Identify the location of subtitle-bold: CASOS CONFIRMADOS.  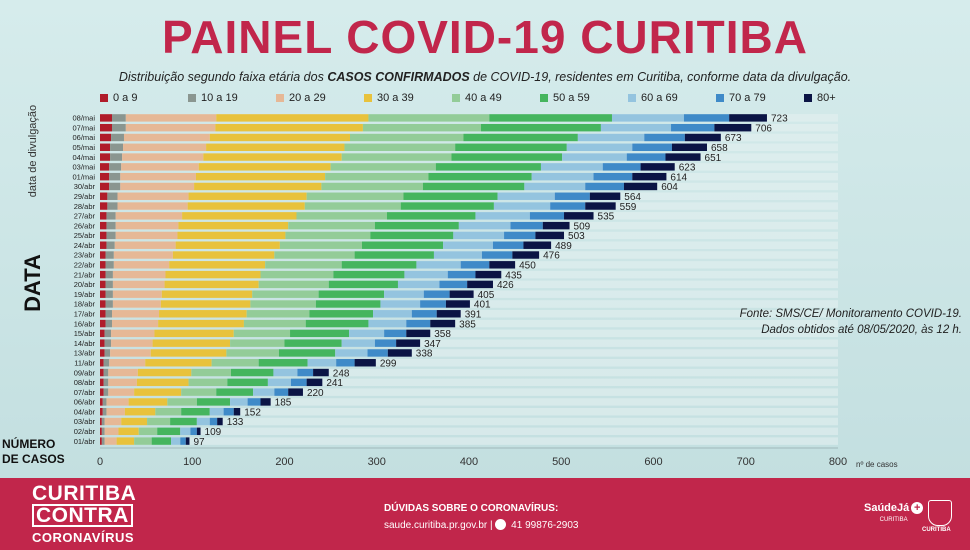
(398, 77).